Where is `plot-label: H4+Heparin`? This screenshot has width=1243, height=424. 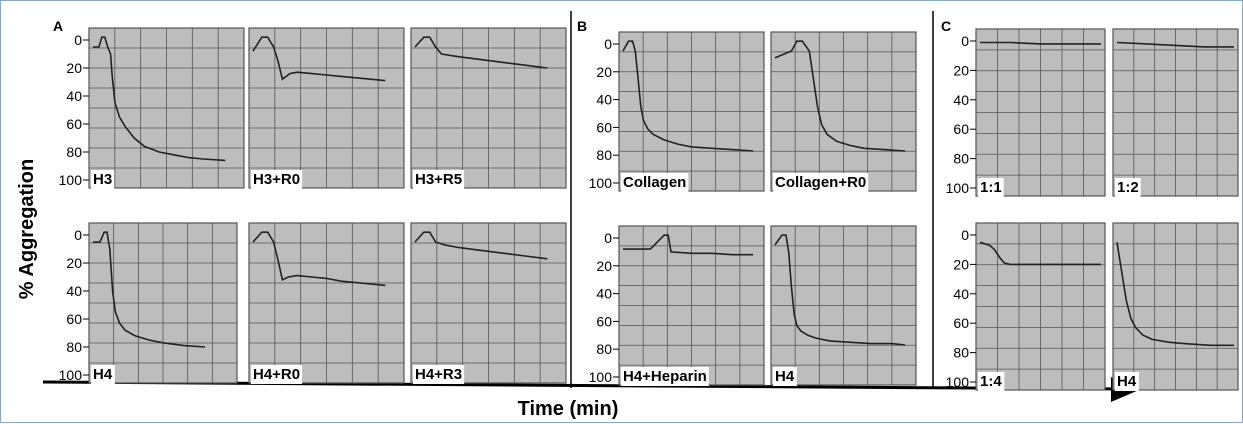 plot-label: H4+Heparin is located at coordinates (665, 376).